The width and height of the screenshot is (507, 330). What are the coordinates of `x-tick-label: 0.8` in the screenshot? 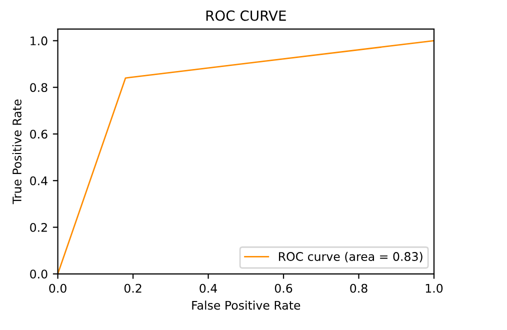 It's located at (359, 288).